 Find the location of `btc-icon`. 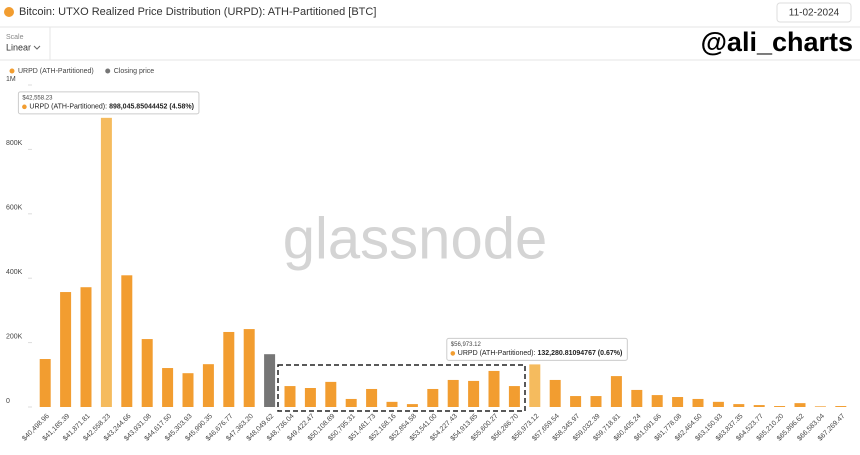

btc-icon is located at coordinates (9, 12).